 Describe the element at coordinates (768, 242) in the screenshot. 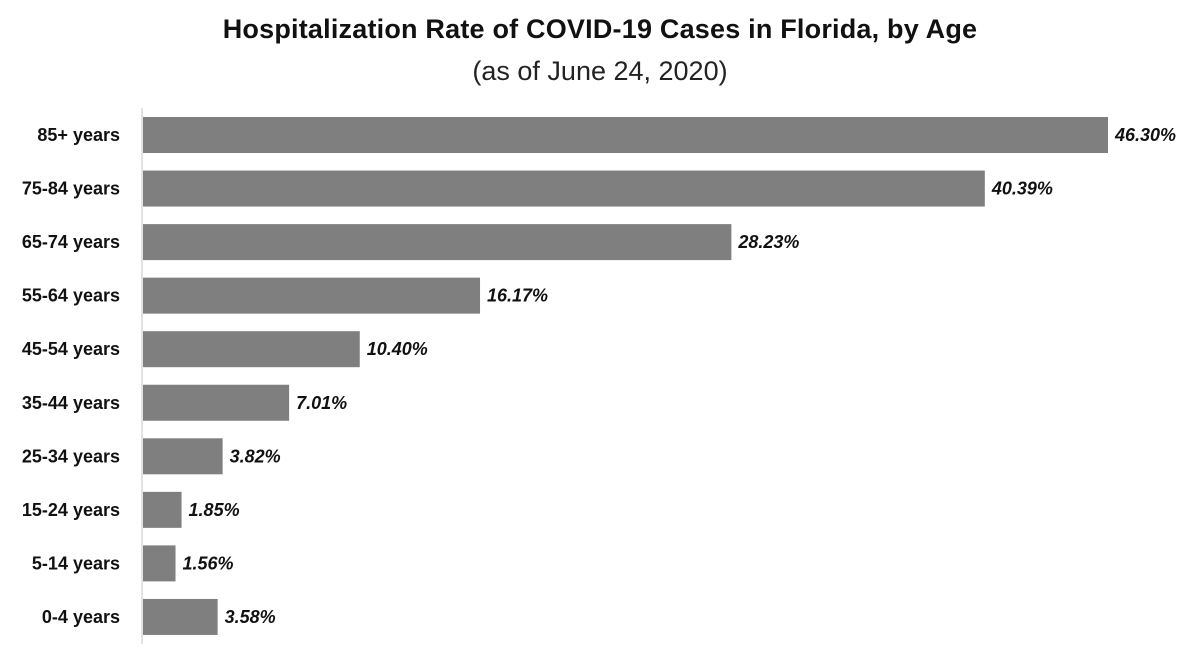

I see `data-label: 28.23%` at that location.